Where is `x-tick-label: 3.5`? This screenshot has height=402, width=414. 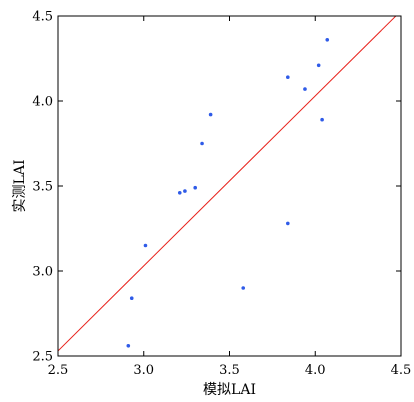
x-tick-label: 3.5 is located at coordinates (229, 370).